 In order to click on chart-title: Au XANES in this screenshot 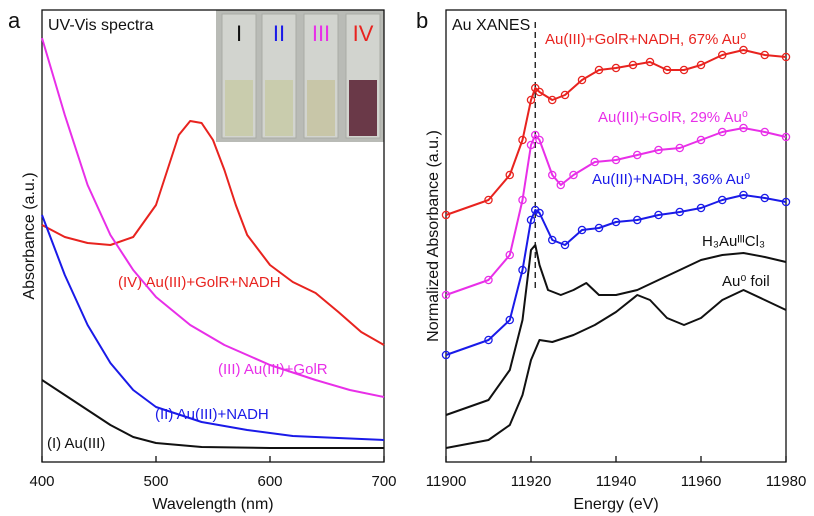, I will do `click(491, 25)`.